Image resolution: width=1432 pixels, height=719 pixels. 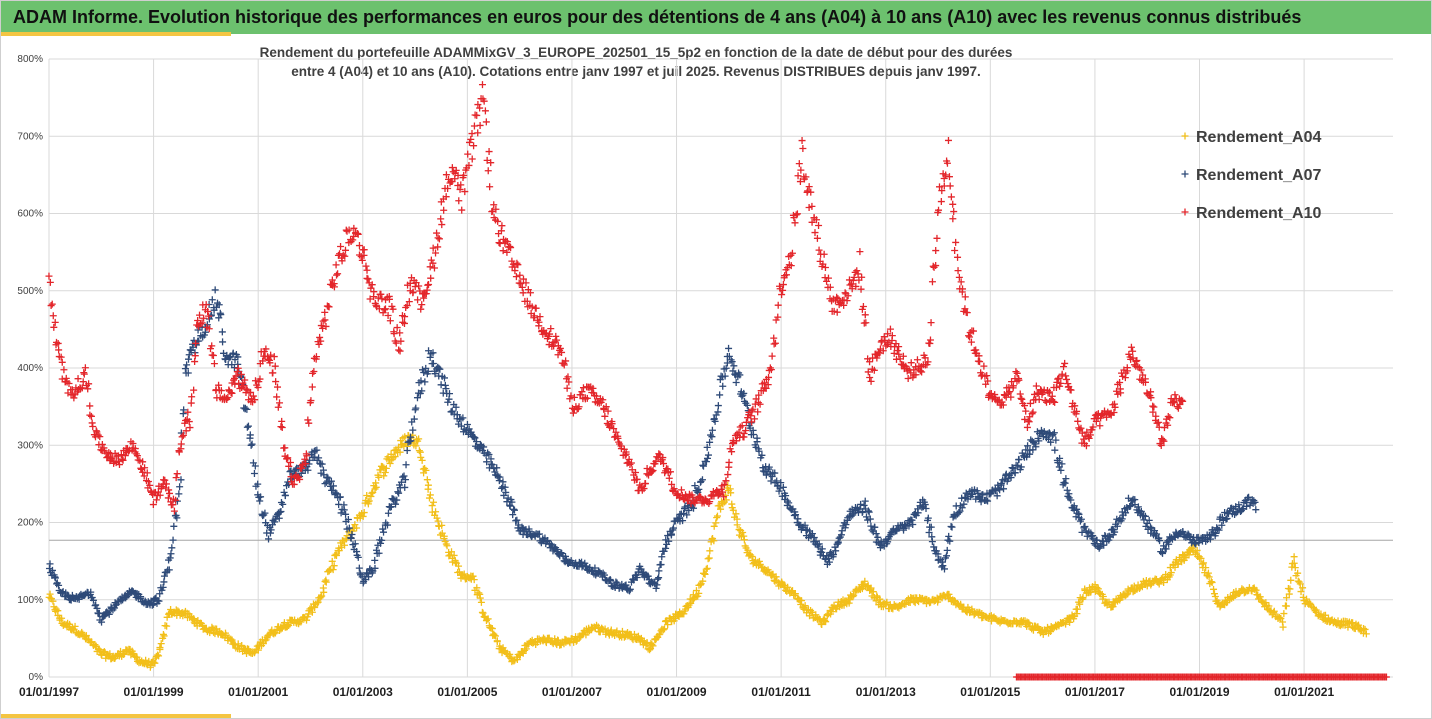 I want to click on title-accent-bar, so click(x=116, y=34).